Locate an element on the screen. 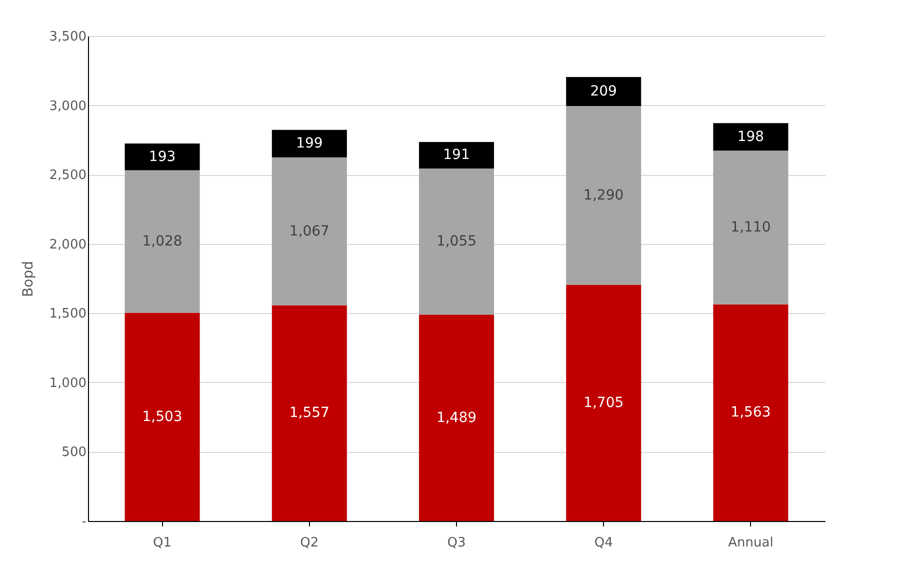 The width and height of the screenshot is (917, 577). data-label: 1,563 is located at coordinates (750, 412).